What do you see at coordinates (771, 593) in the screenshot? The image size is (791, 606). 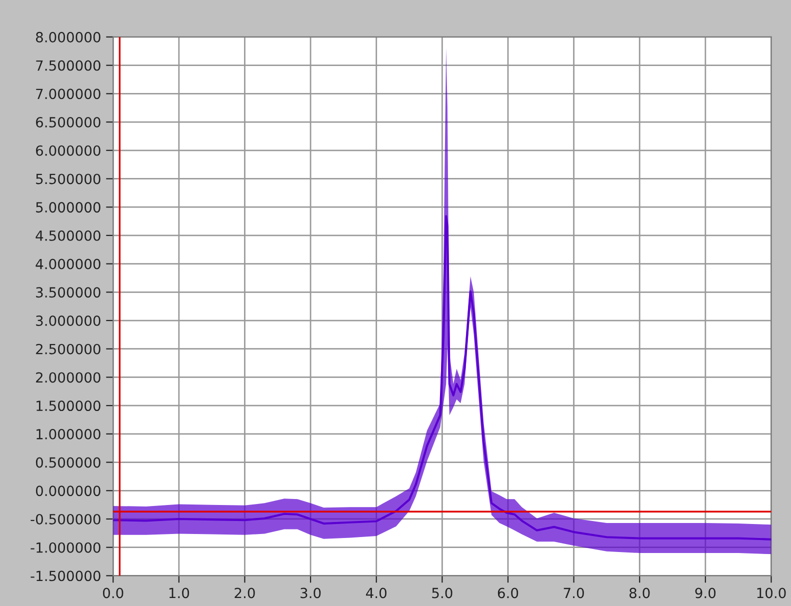 I see `x-tick-label: 10.0` at bounding box center [771, 593].